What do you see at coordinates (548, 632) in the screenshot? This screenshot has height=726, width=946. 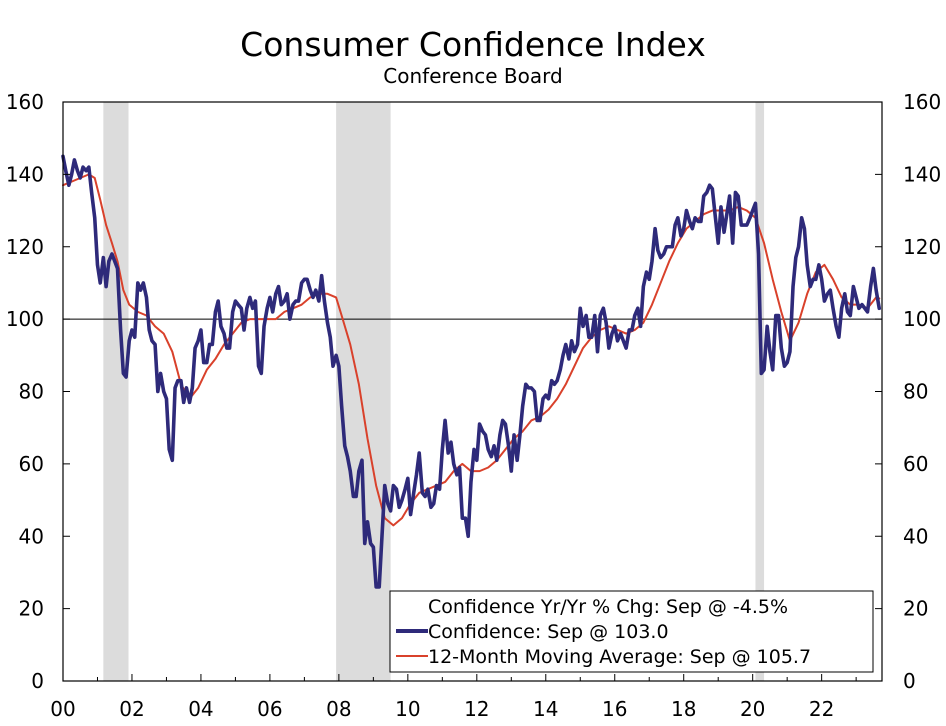 I see `legend-label-confidence: Confidence: Sep @ 103.0` at bounding box center [548, 632].